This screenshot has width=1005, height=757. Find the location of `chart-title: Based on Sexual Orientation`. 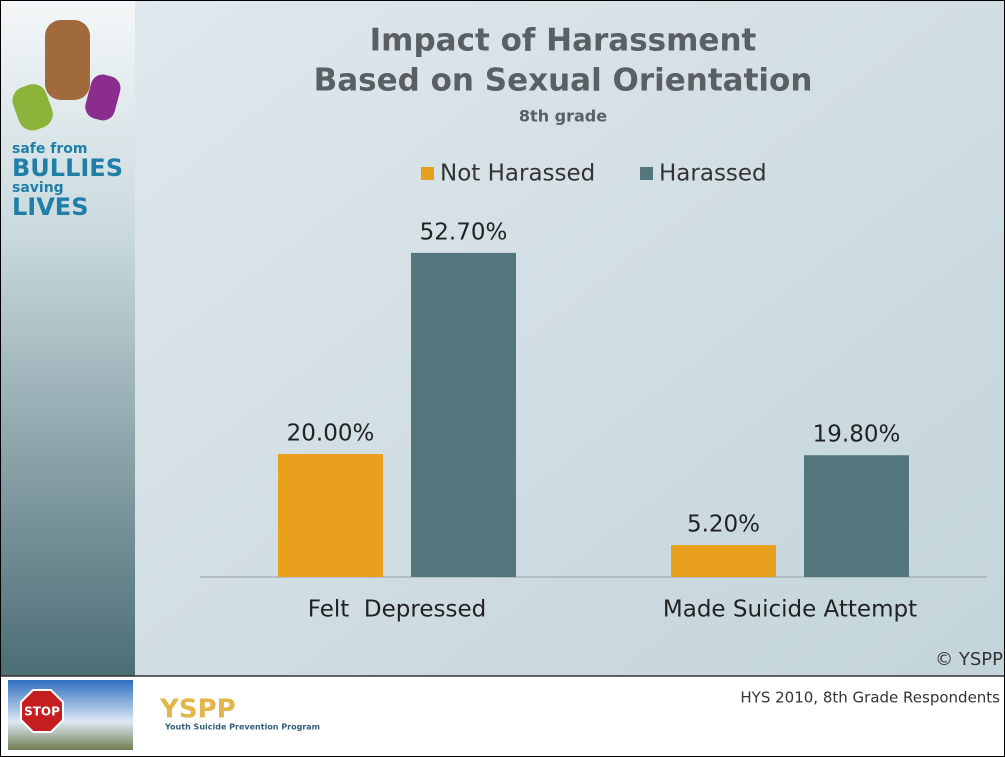

chart-title: Based on Sexual Orientation is located at coordinates (563, 81).